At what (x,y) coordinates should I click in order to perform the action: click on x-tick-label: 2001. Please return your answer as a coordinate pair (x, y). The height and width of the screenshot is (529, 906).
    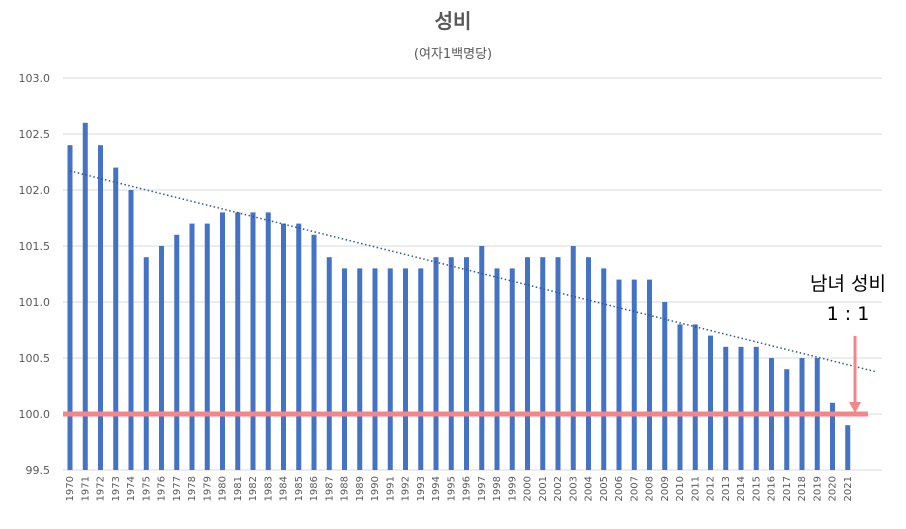
    Looking at the image, I should click on (543, 488).